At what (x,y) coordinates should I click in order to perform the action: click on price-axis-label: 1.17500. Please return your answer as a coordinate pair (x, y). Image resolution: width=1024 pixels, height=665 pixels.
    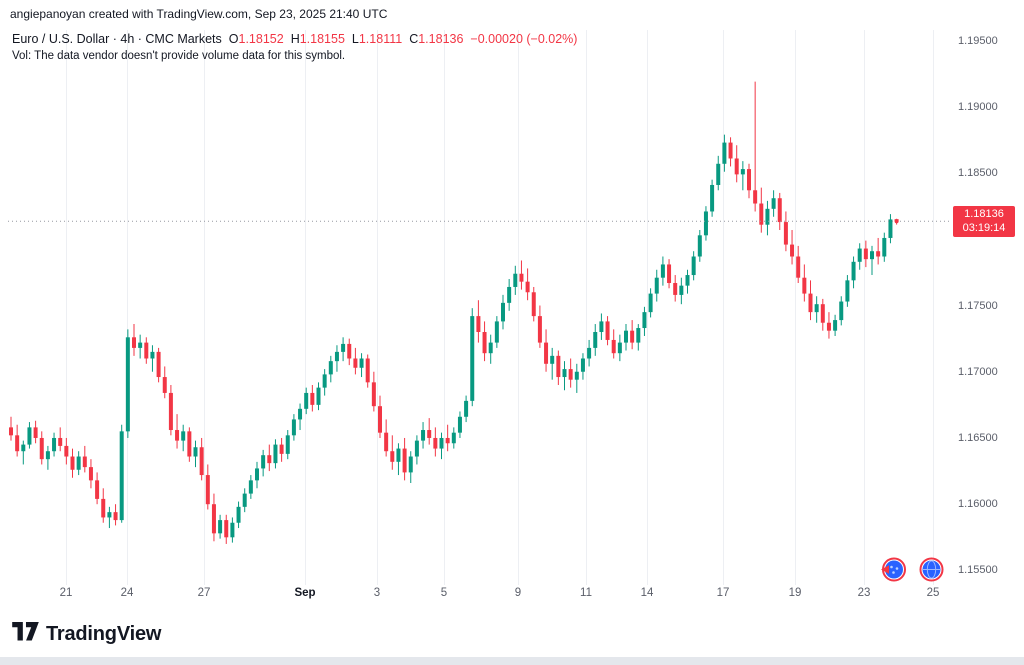
    Looking at the image, I should click on (978, 305).